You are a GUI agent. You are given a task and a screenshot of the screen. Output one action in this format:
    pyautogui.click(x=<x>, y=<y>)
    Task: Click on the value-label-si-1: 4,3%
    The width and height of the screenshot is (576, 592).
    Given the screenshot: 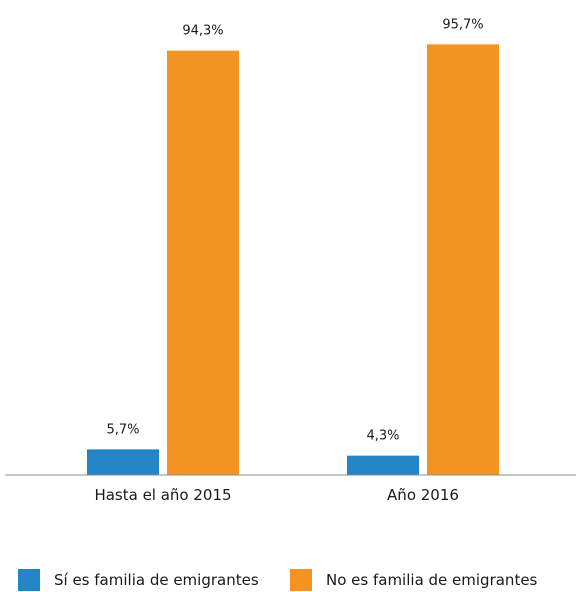 What is the action you would take?
    pyautogui.click(x=382, y=436)
    